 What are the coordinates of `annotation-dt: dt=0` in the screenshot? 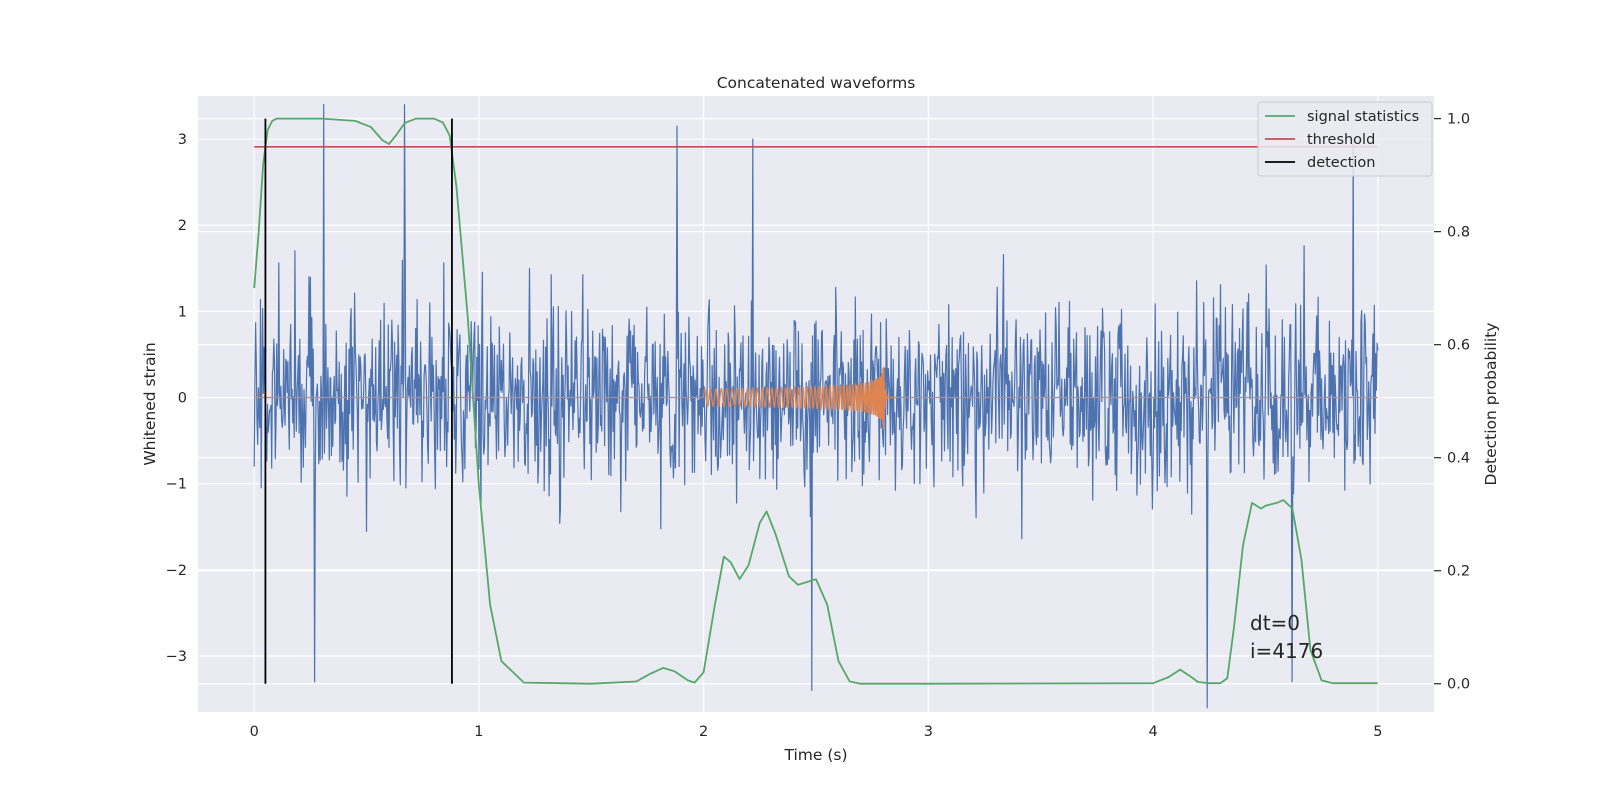 It's located at (1275, 623).